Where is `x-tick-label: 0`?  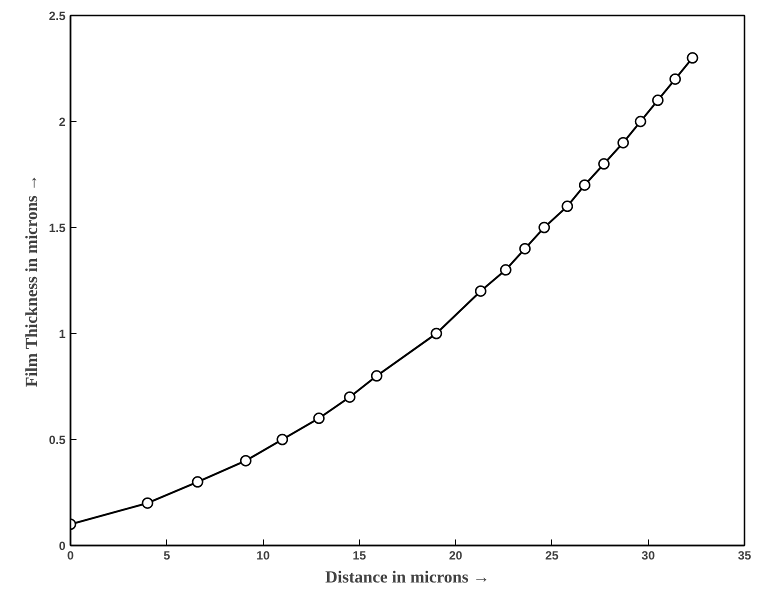 x-tick-label: 0 is located at coordinates (70, 555).